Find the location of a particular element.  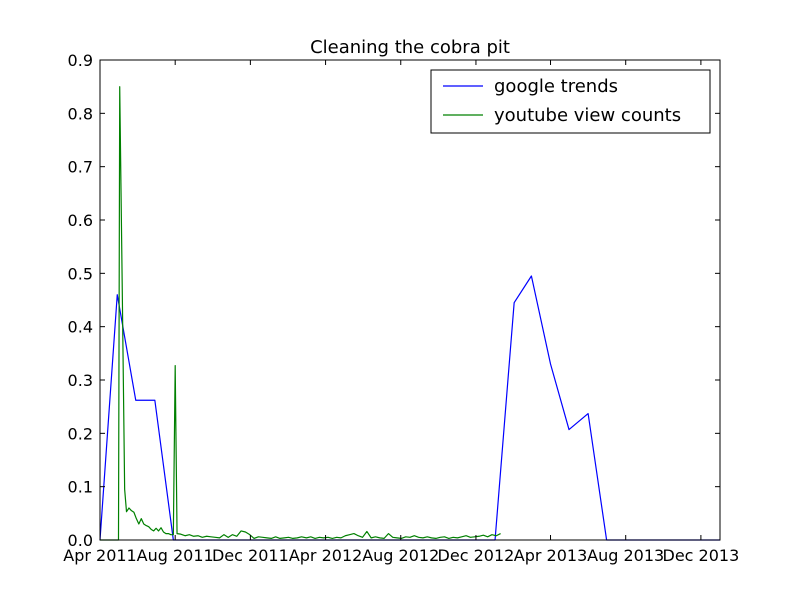

y-tick-label: 0.9 is located at coordinates (80, 60).